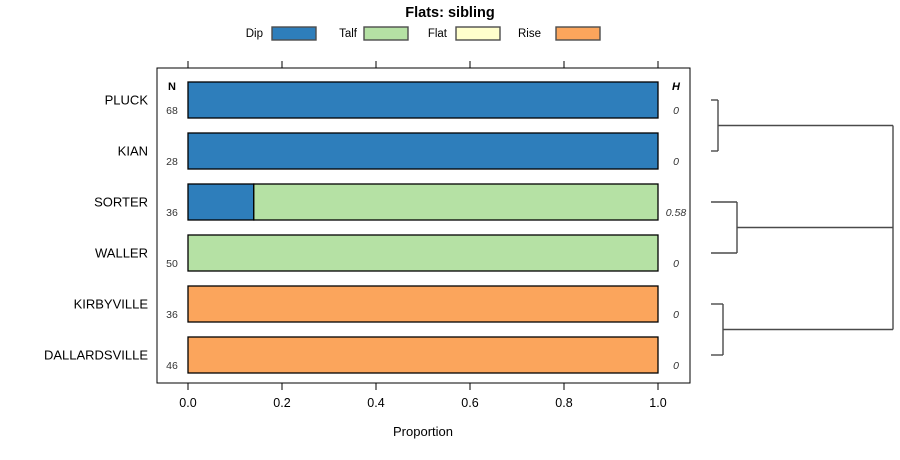 This screenshot has height=460, width=900. Describe the element at coordinates (563, 403) in the screenshot. I see `axis-tick-label: 0.8` at that location.